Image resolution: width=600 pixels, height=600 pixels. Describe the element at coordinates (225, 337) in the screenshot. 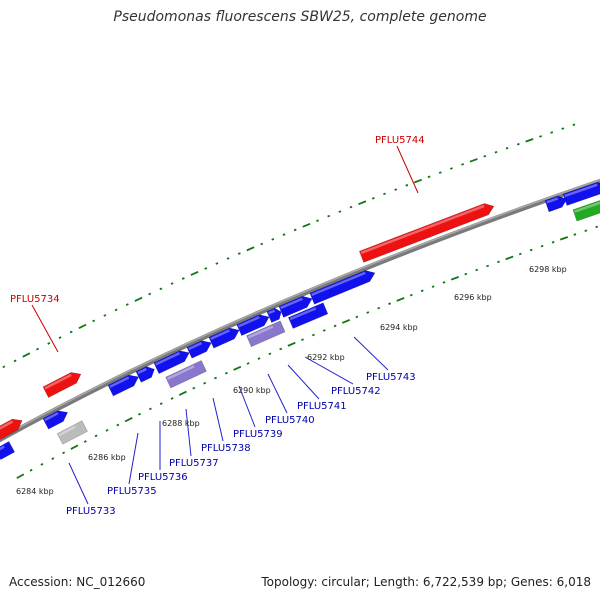

I see `gene-pflu5739` at that location.